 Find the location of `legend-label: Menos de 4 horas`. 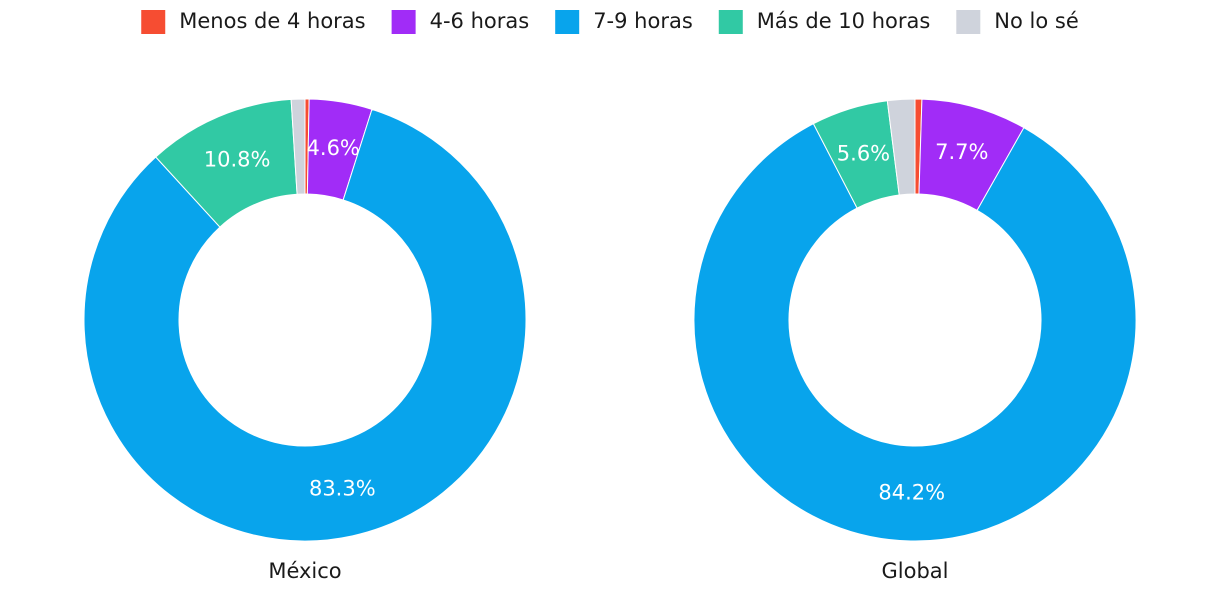

legend-label: Menos de 4 horas is located at coordinates (272, 21).